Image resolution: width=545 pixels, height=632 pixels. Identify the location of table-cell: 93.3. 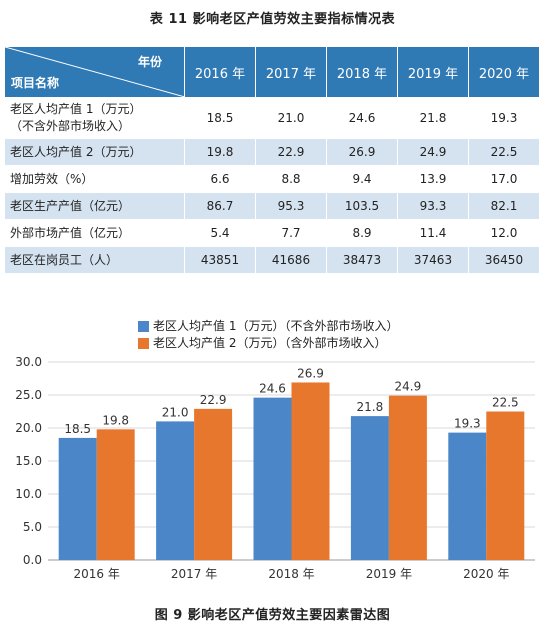
(433, 206).